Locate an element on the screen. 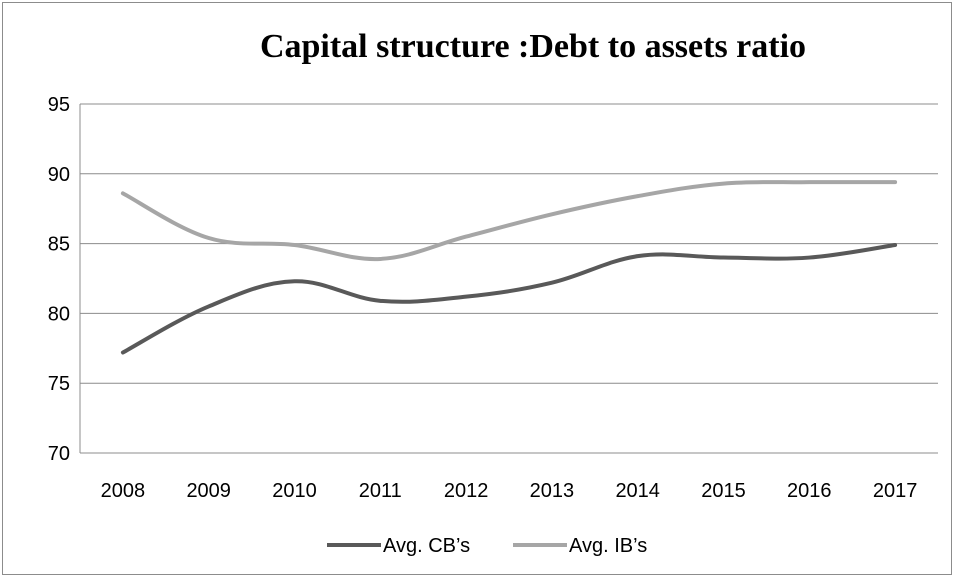 The image size is (956, 579). y-tick-label: 75 is located at coordinates (59, 384).